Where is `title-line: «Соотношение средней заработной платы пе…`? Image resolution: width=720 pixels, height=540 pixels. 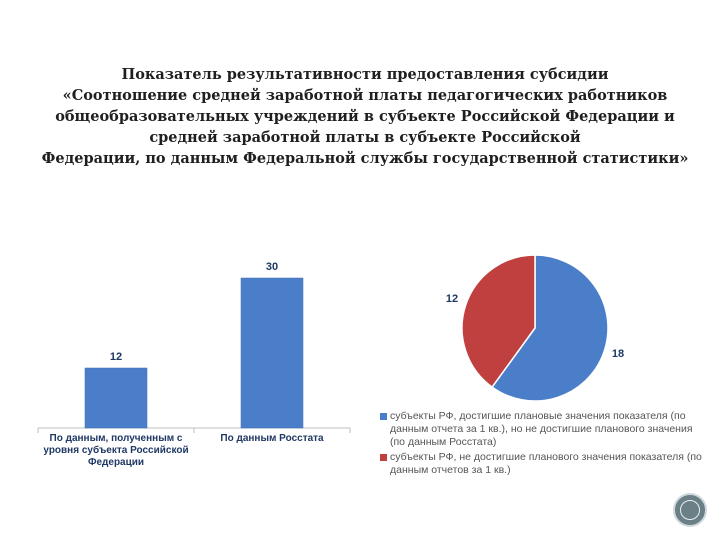 title-line: «Соотношение средней заработной платы пе… is located at coordinates (365, 95).